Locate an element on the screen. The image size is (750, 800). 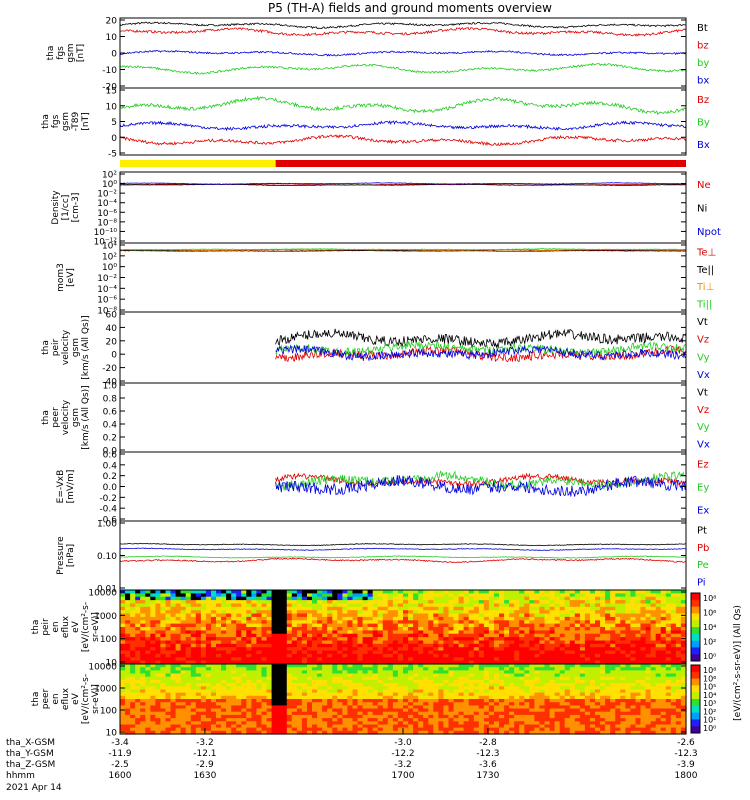
y-tick-label: 0 is located at coordinates (114, 139).